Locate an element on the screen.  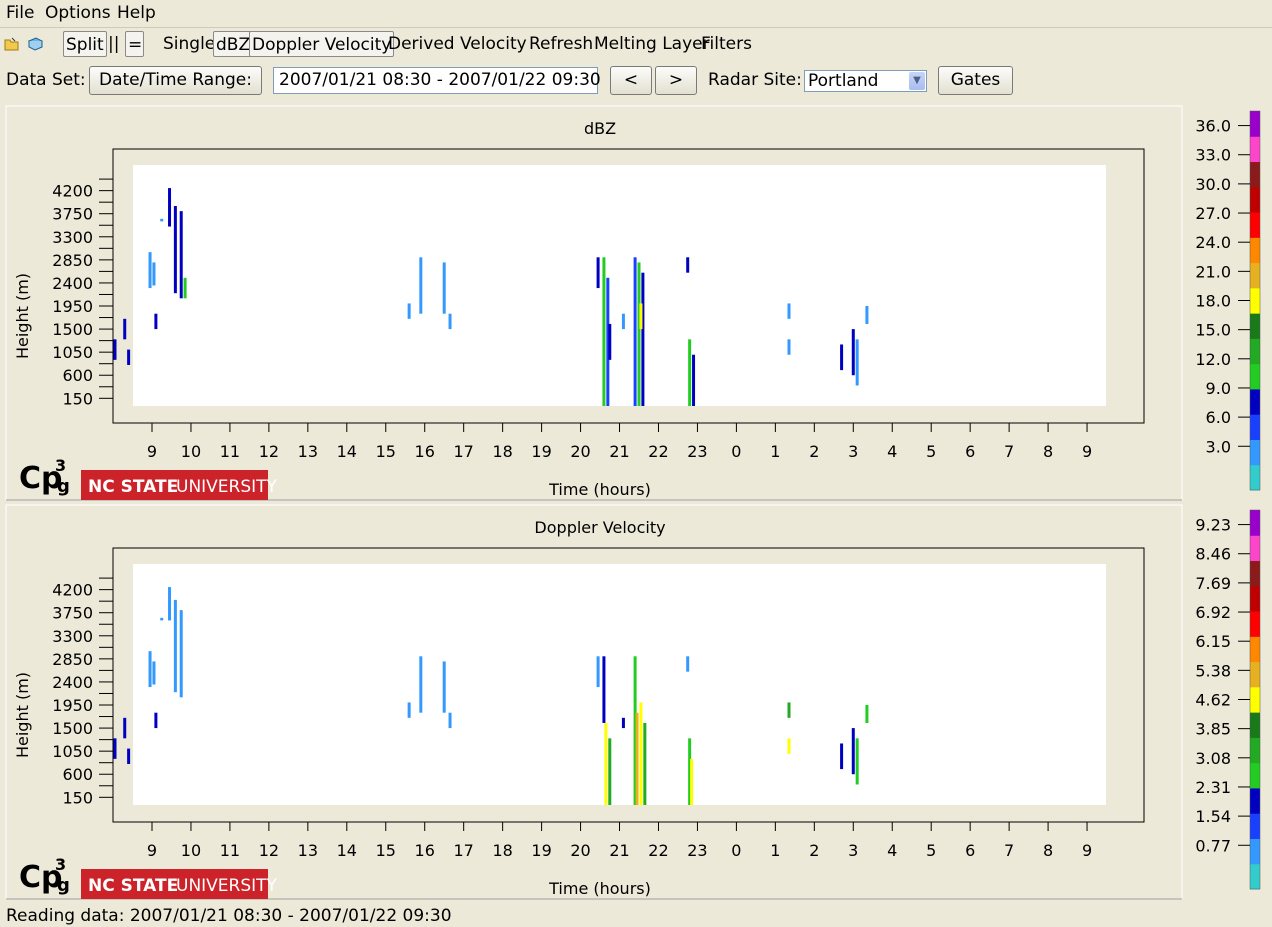
melting-layer-button: Melting Layer is located at coordinates (652, 44).